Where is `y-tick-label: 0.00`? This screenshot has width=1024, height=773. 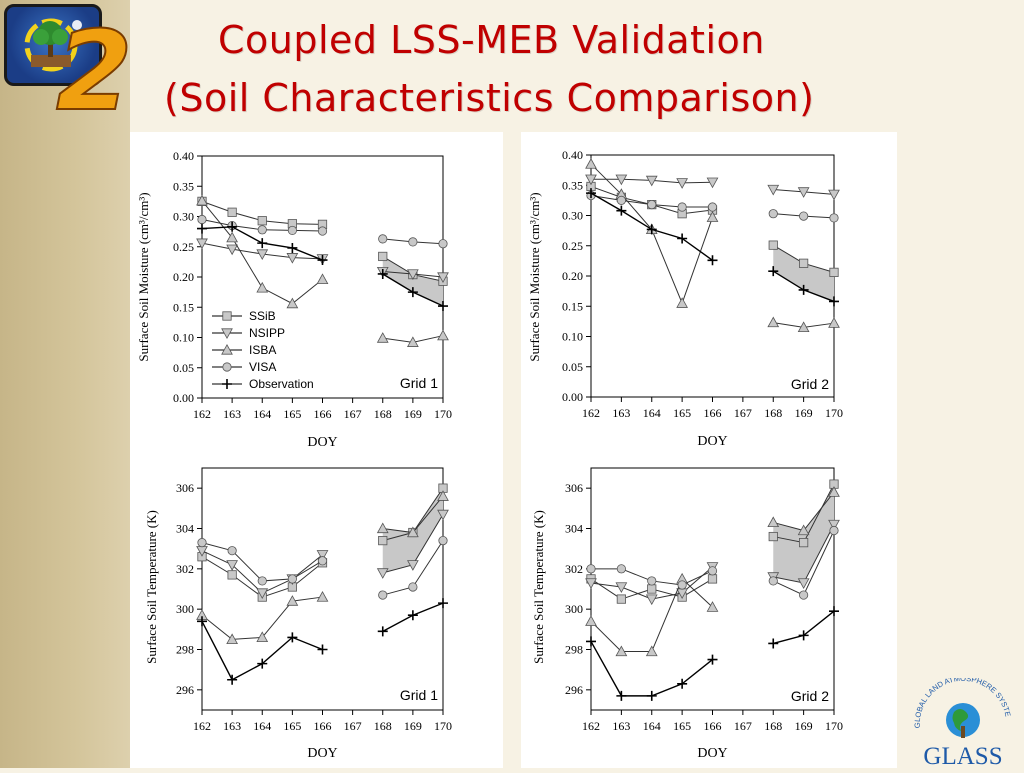 y-tick-label: 0.00 is located at coordinates (572, 397).